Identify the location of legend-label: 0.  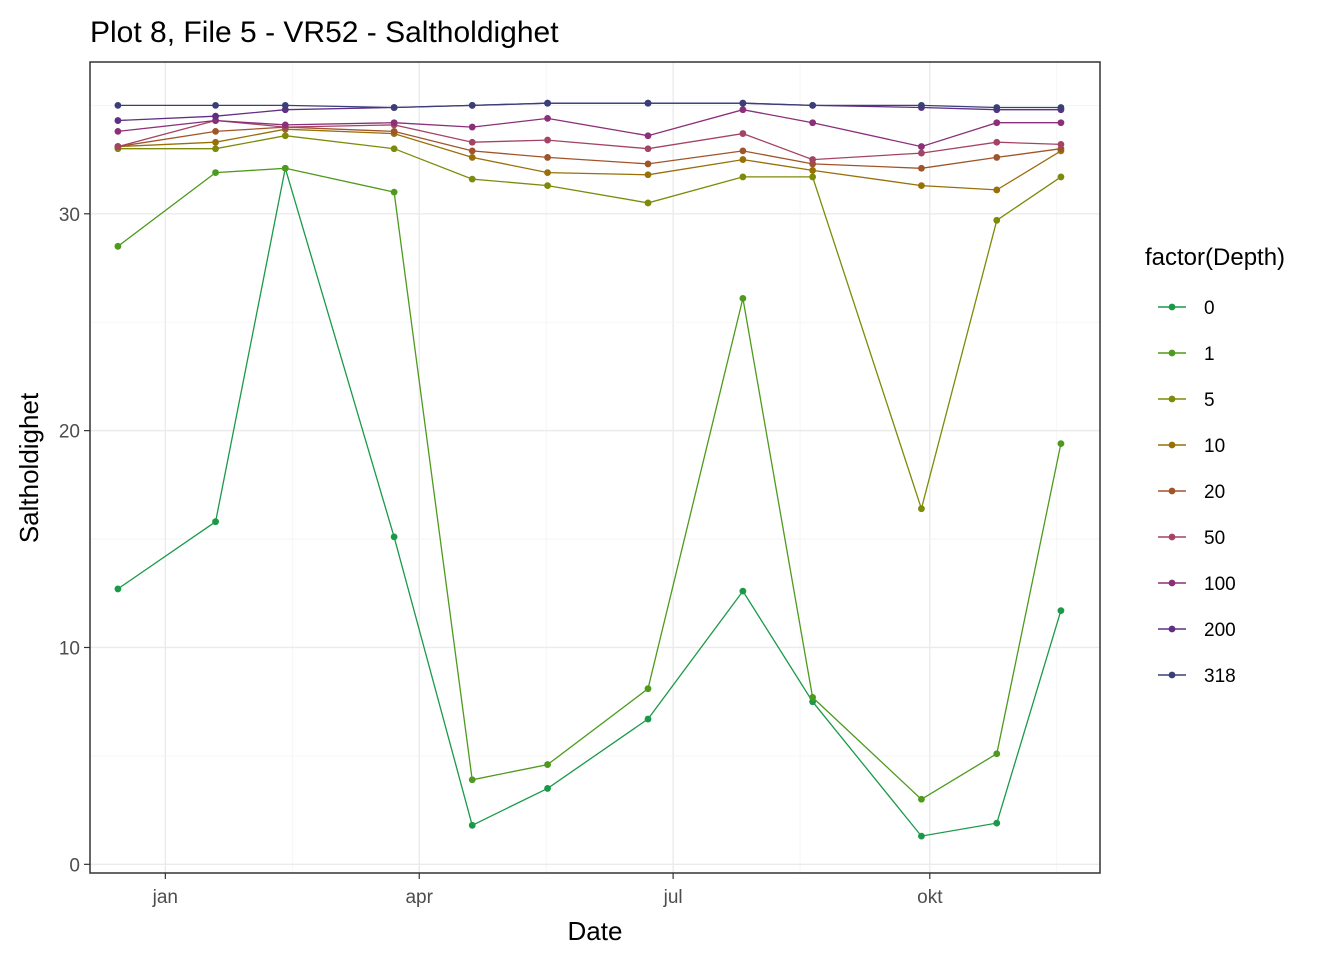
(1209, 308).